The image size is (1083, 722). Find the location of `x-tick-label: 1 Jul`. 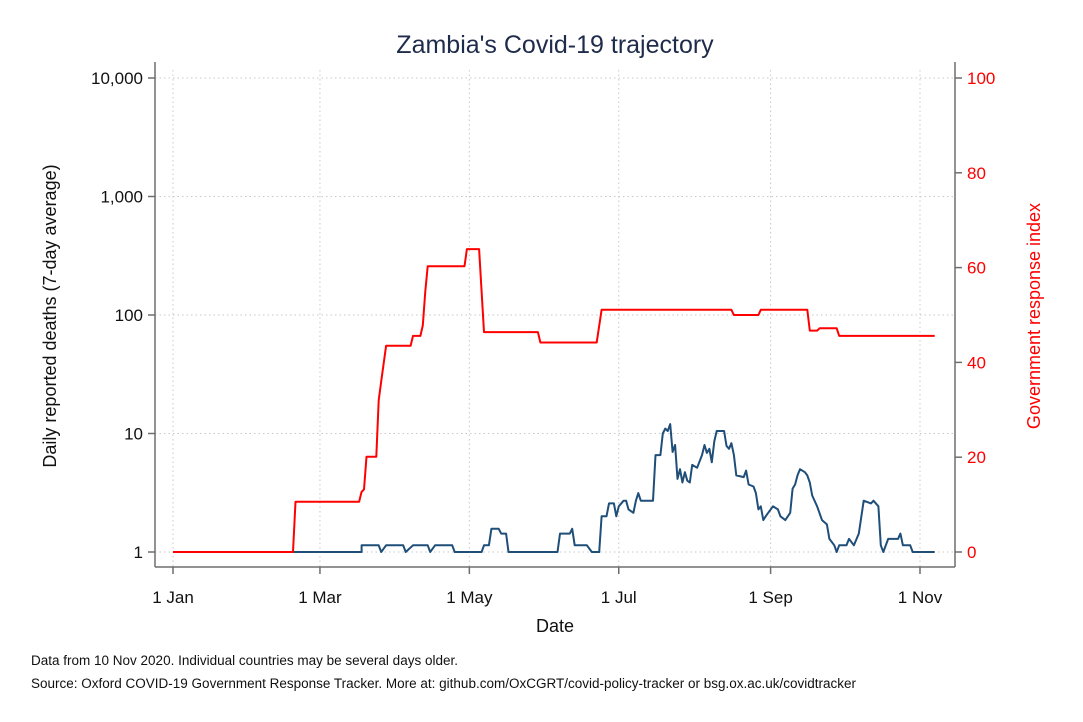

x-tick-label: 1 Jul is located at coordinates (619, 597).